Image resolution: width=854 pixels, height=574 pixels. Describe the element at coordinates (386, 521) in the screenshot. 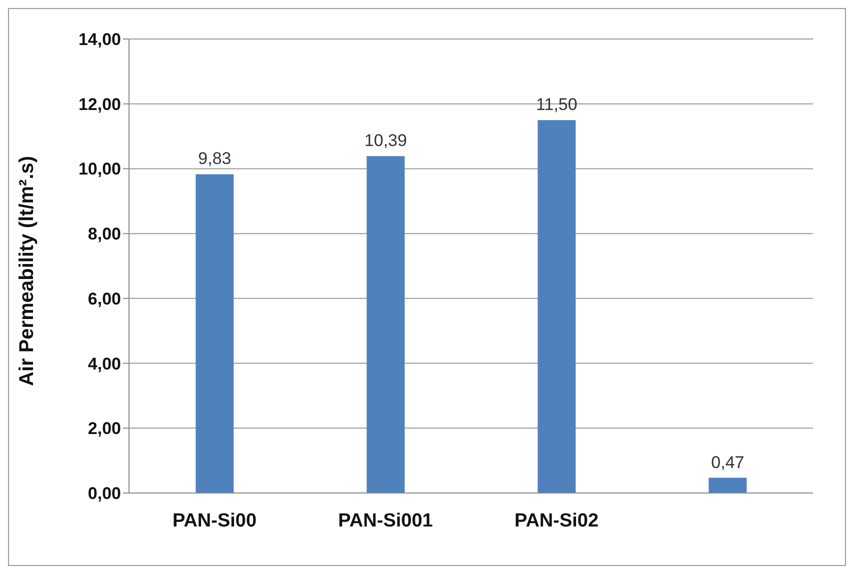

I see `x-tick-label: PAN-Si001` at that location.